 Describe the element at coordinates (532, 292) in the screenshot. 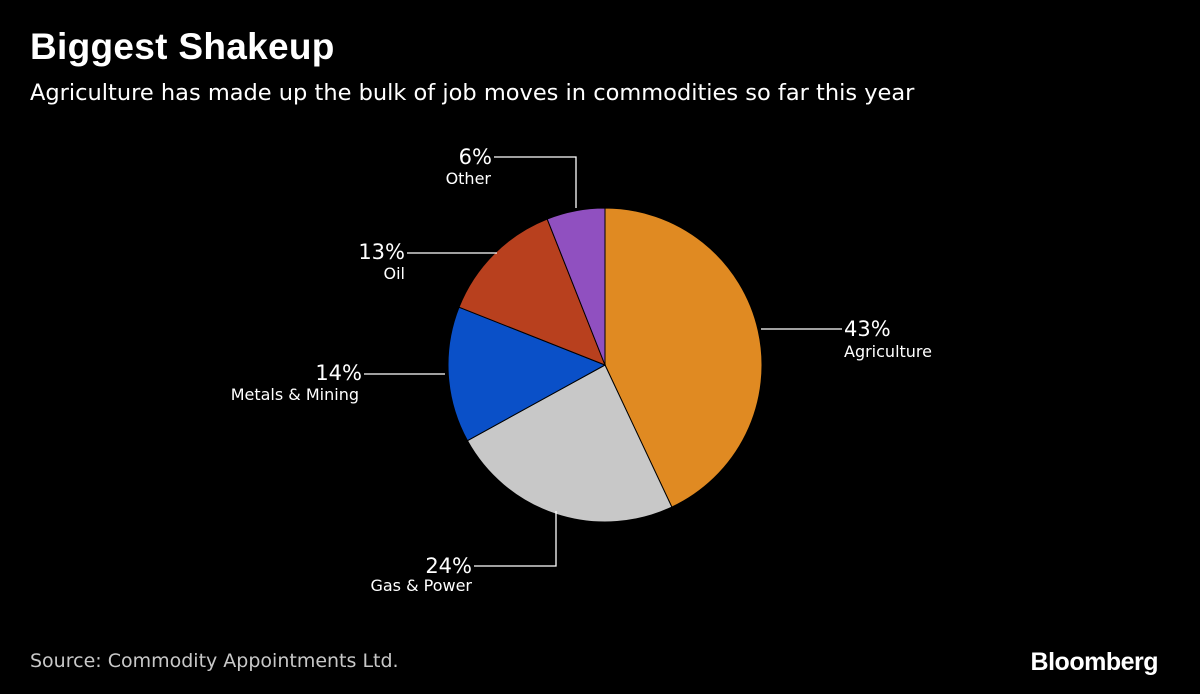

I see `slice-oil` at that location.